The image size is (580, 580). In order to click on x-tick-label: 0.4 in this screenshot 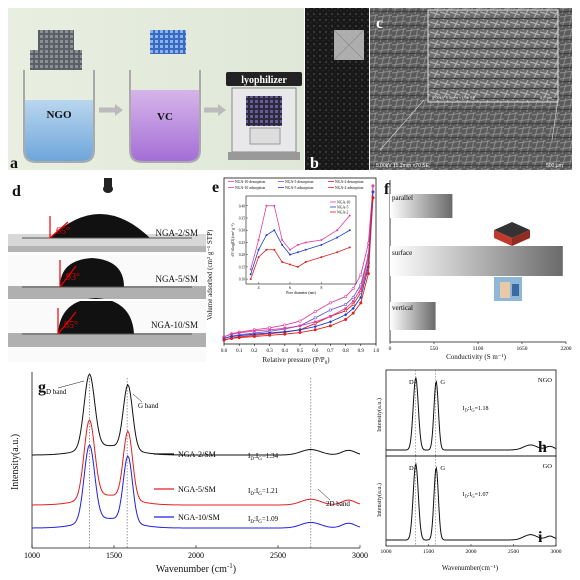, I will do `click(285, 351)`.